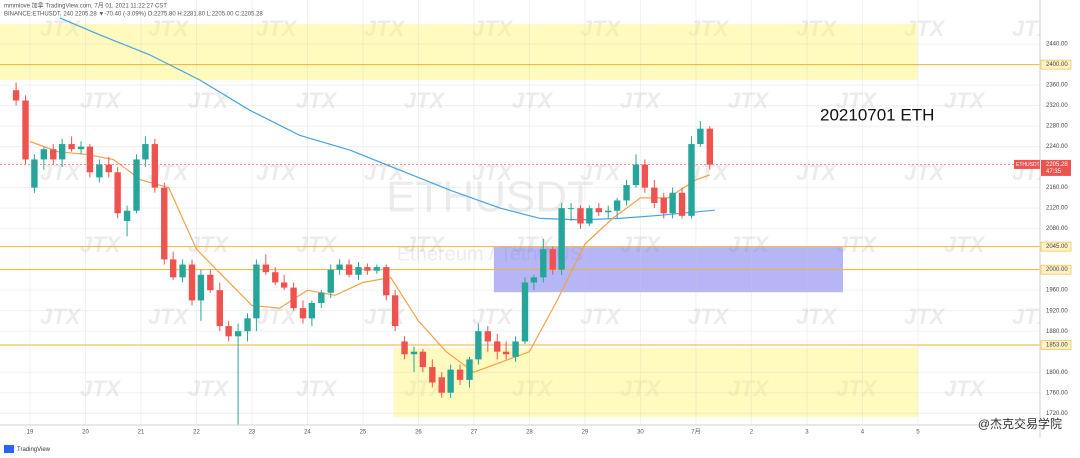 The height and width of the screenshot is (458, 1080). I want to click on y-tick-label: 2160.00, so click(1057, 188).